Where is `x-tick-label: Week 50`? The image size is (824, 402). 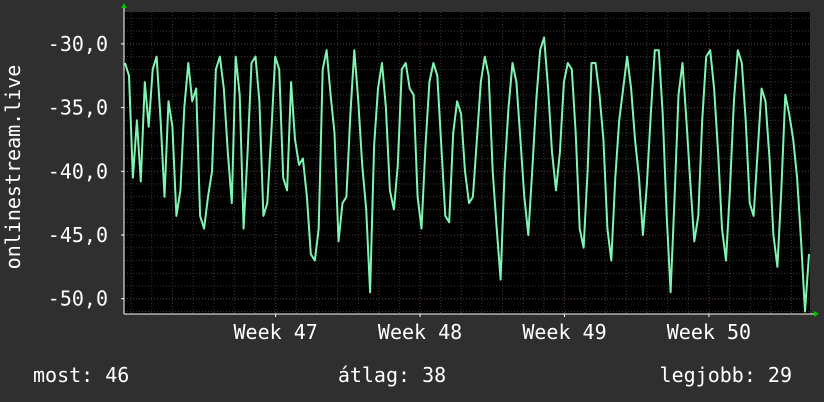
x-tick-label: Week 50 is located at coordinates (709, 332).